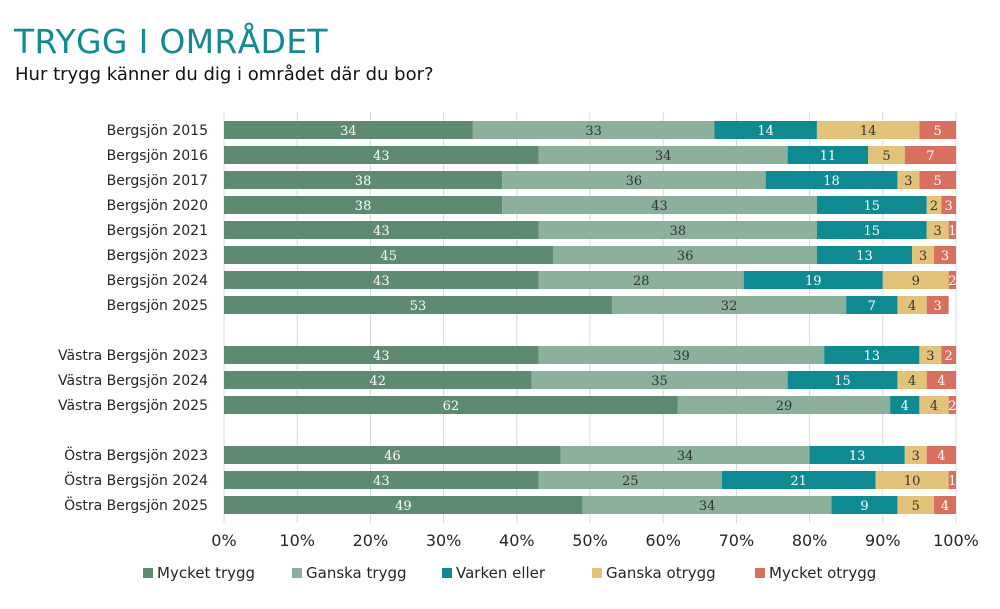 The width and height of the screenshot is (1000, 609). I want to click on data-label: 28, so click(641, 281).